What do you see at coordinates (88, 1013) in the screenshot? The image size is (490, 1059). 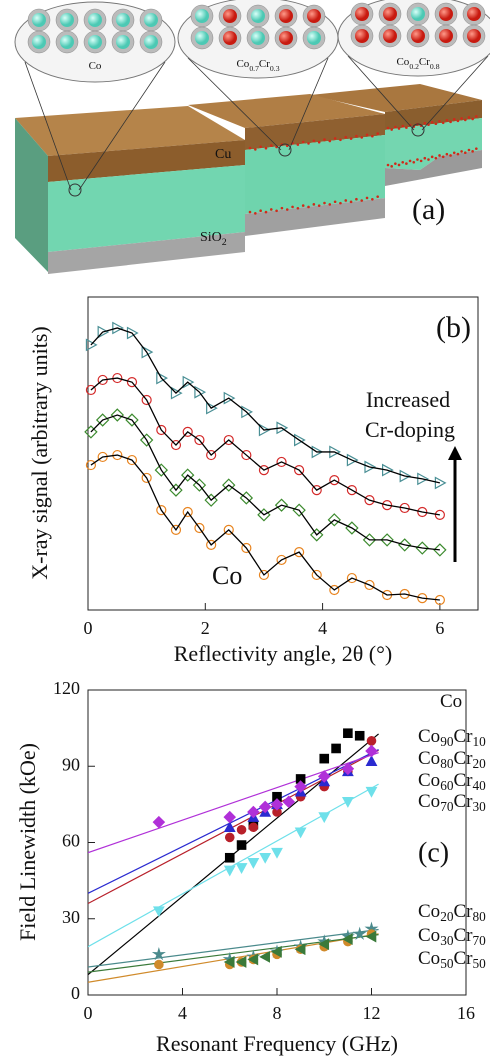 I see `x-tick-label: 0` at bounding box center [88, 1013].